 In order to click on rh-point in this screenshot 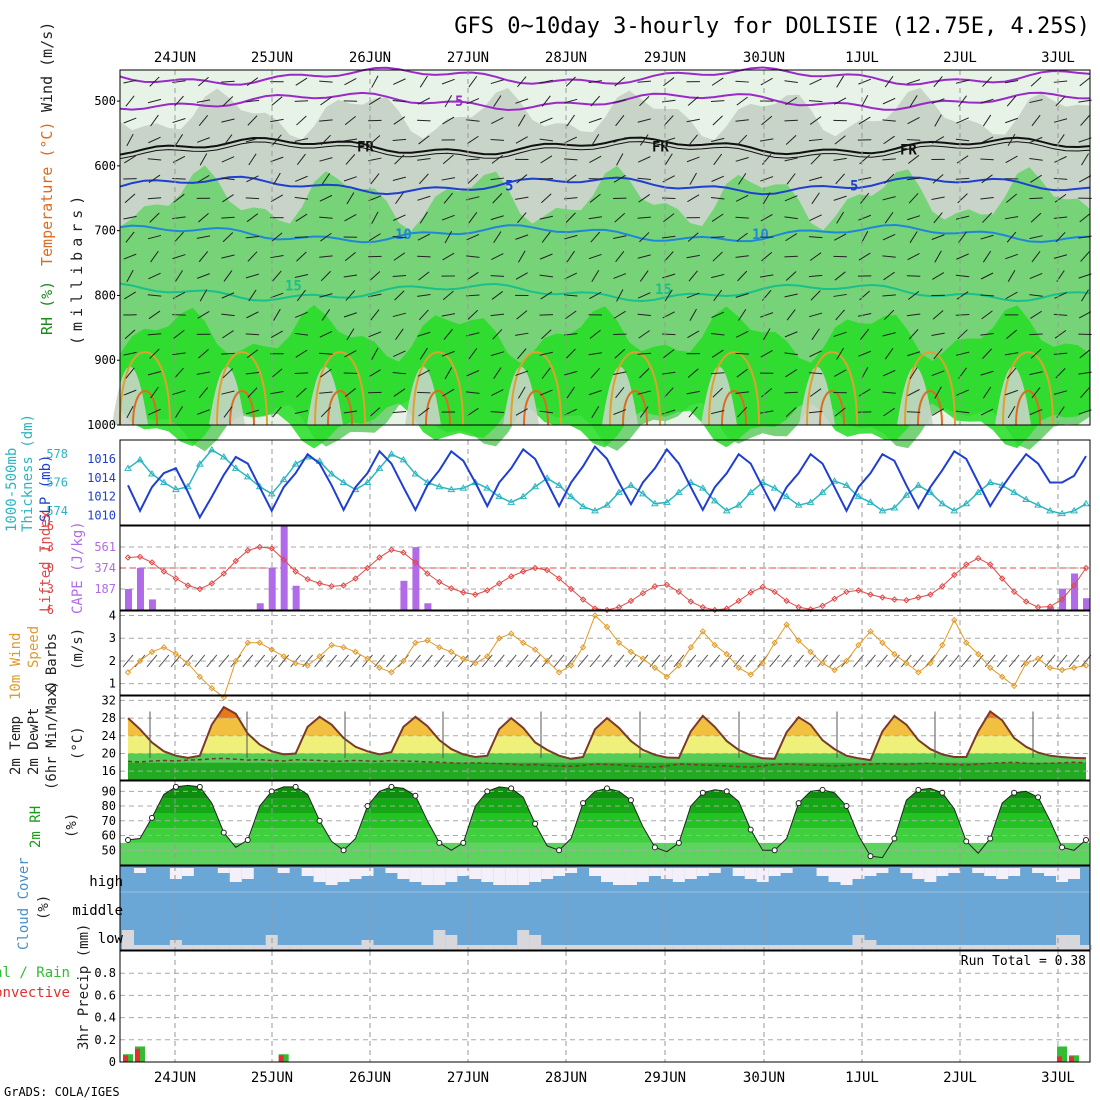, I will do `click(750, 829)`.